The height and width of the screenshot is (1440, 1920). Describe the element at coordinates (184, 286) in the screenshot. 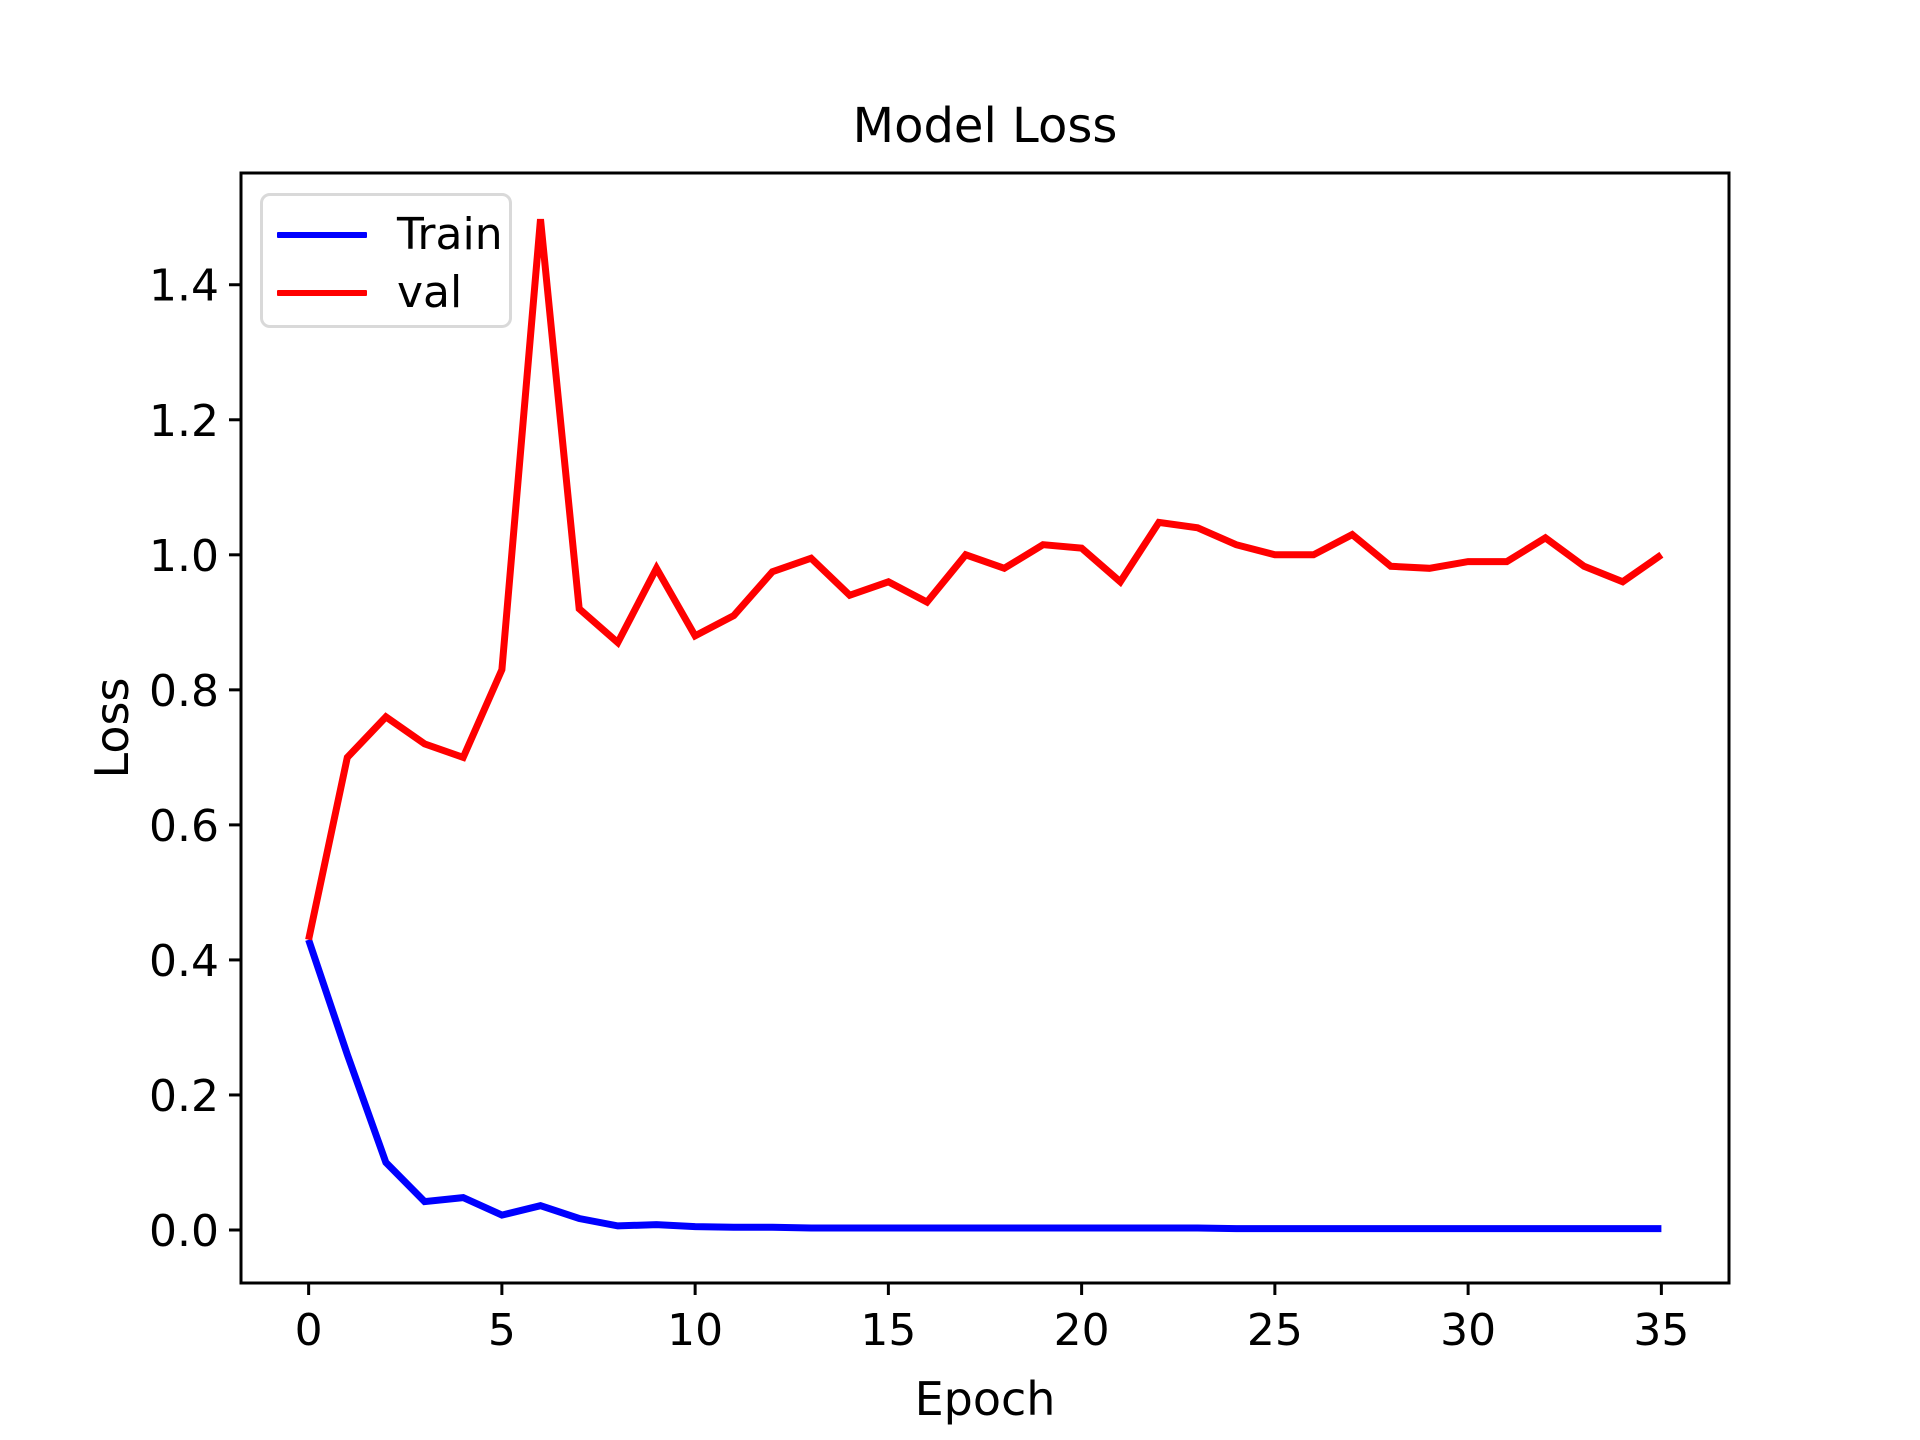

I see `y-tick-label: 1.4` at that location.